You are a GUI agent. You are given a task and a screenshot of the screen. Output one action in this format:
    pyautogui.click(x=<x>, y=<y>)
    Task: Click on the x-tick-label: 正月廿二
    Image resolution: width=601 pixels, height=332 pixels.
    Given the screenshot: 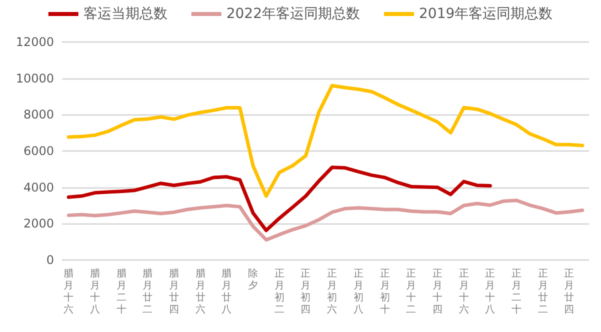 What is the action you would take?
    pyautogui.click(x=543, y=292)
    